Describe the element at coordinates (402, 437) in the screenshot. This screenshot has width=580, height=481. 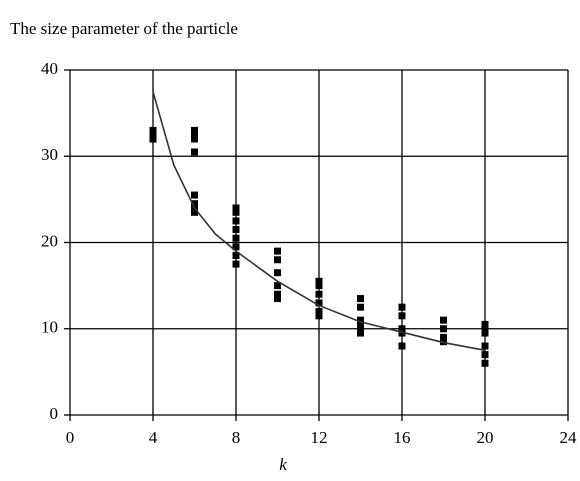
I see `x-tick-label: 16` at that location.